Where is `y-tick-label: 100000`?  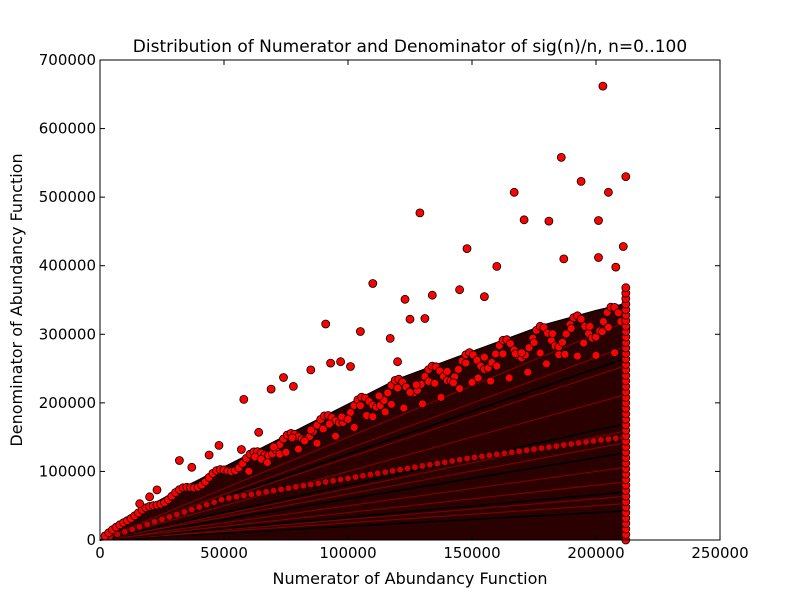
y-tick-label: 100000 is located at coordinates (67, 471).